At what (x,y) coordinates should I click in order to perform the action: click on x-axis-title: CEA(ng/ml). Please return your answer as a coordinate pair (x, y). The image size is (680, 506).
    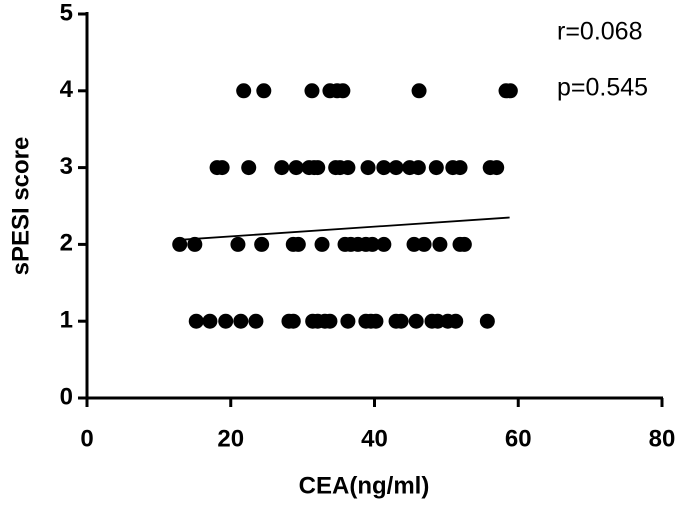
    Looking at the image, I should click on (364, 485).